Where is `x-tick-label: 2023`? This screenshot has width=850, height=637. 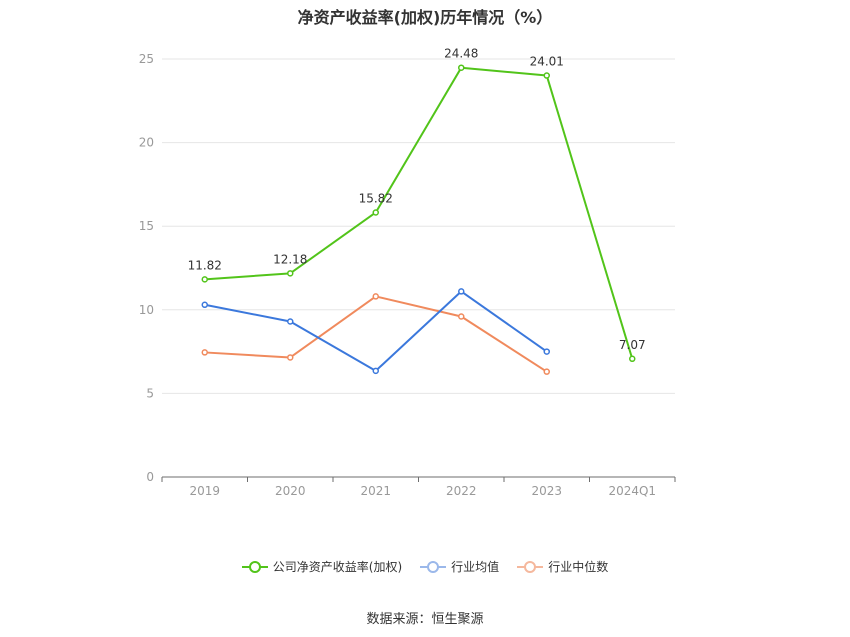 x-tick-label: 2023 is located at coordinates (546, 491).